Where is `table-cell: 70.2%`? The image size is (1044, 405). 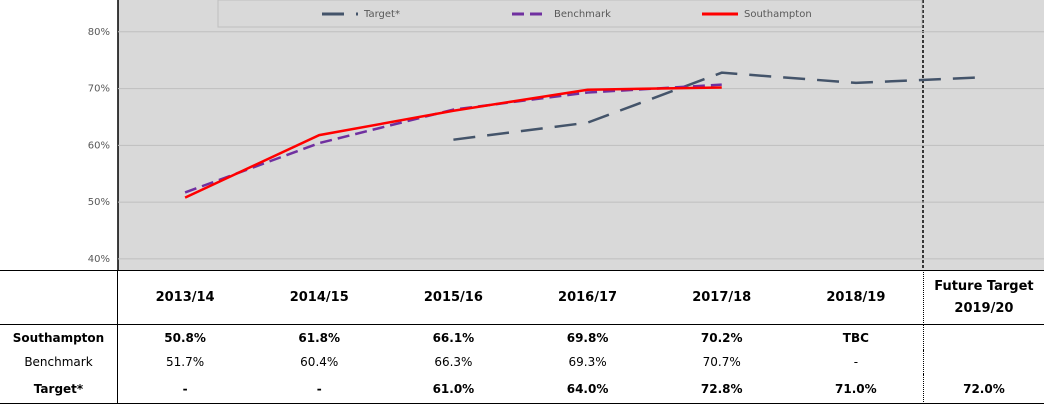
table-cell: 70.2% is located at coordinates (721, 337).